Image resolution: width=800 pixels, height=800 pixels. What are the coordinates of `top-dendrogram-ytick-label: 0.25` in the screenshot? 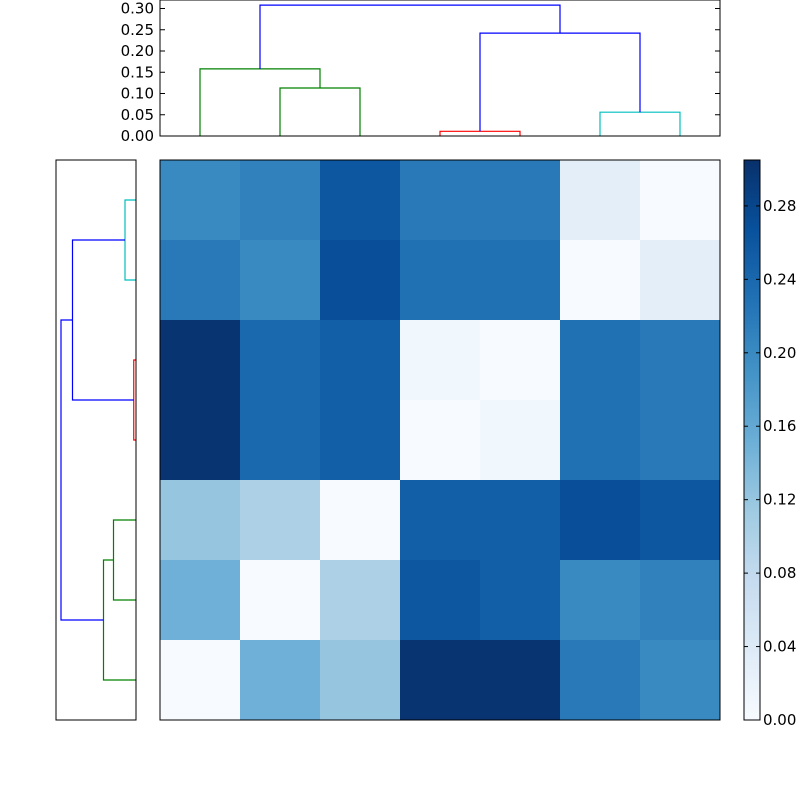 It's located at (137, 30).